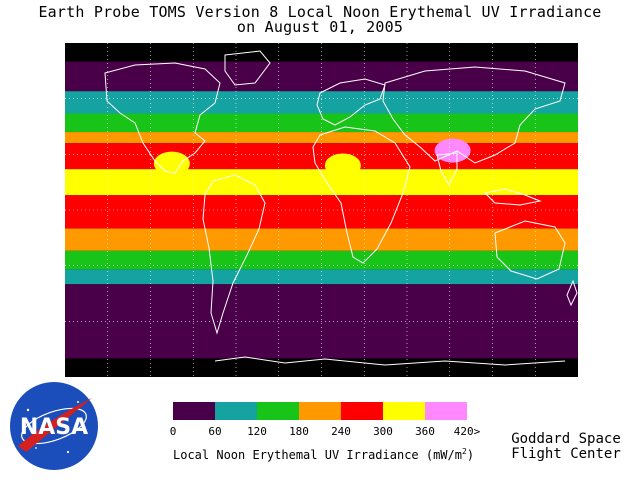 This screenshot has height=480, width=640. Describe the element at coordinates (566, 454) in the screenshot. I see `credit-line-2: Flight Center` at that location.